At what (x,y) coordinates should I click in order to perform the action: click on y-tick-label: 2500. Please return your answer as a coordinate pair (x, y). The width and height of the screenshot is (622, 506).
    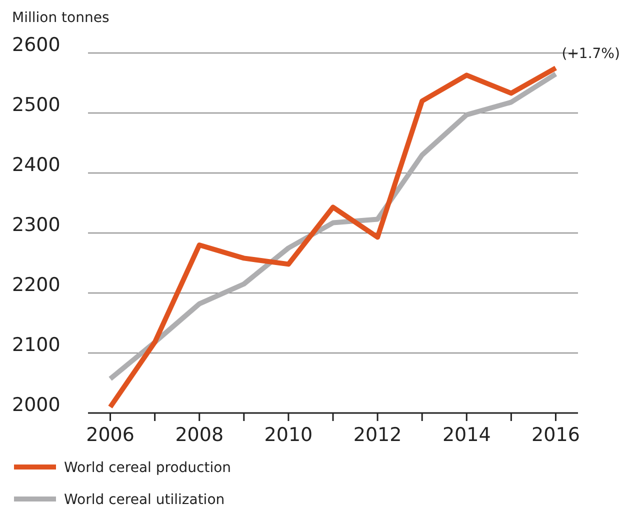
    Looking at the image, I should click on (36, 105).